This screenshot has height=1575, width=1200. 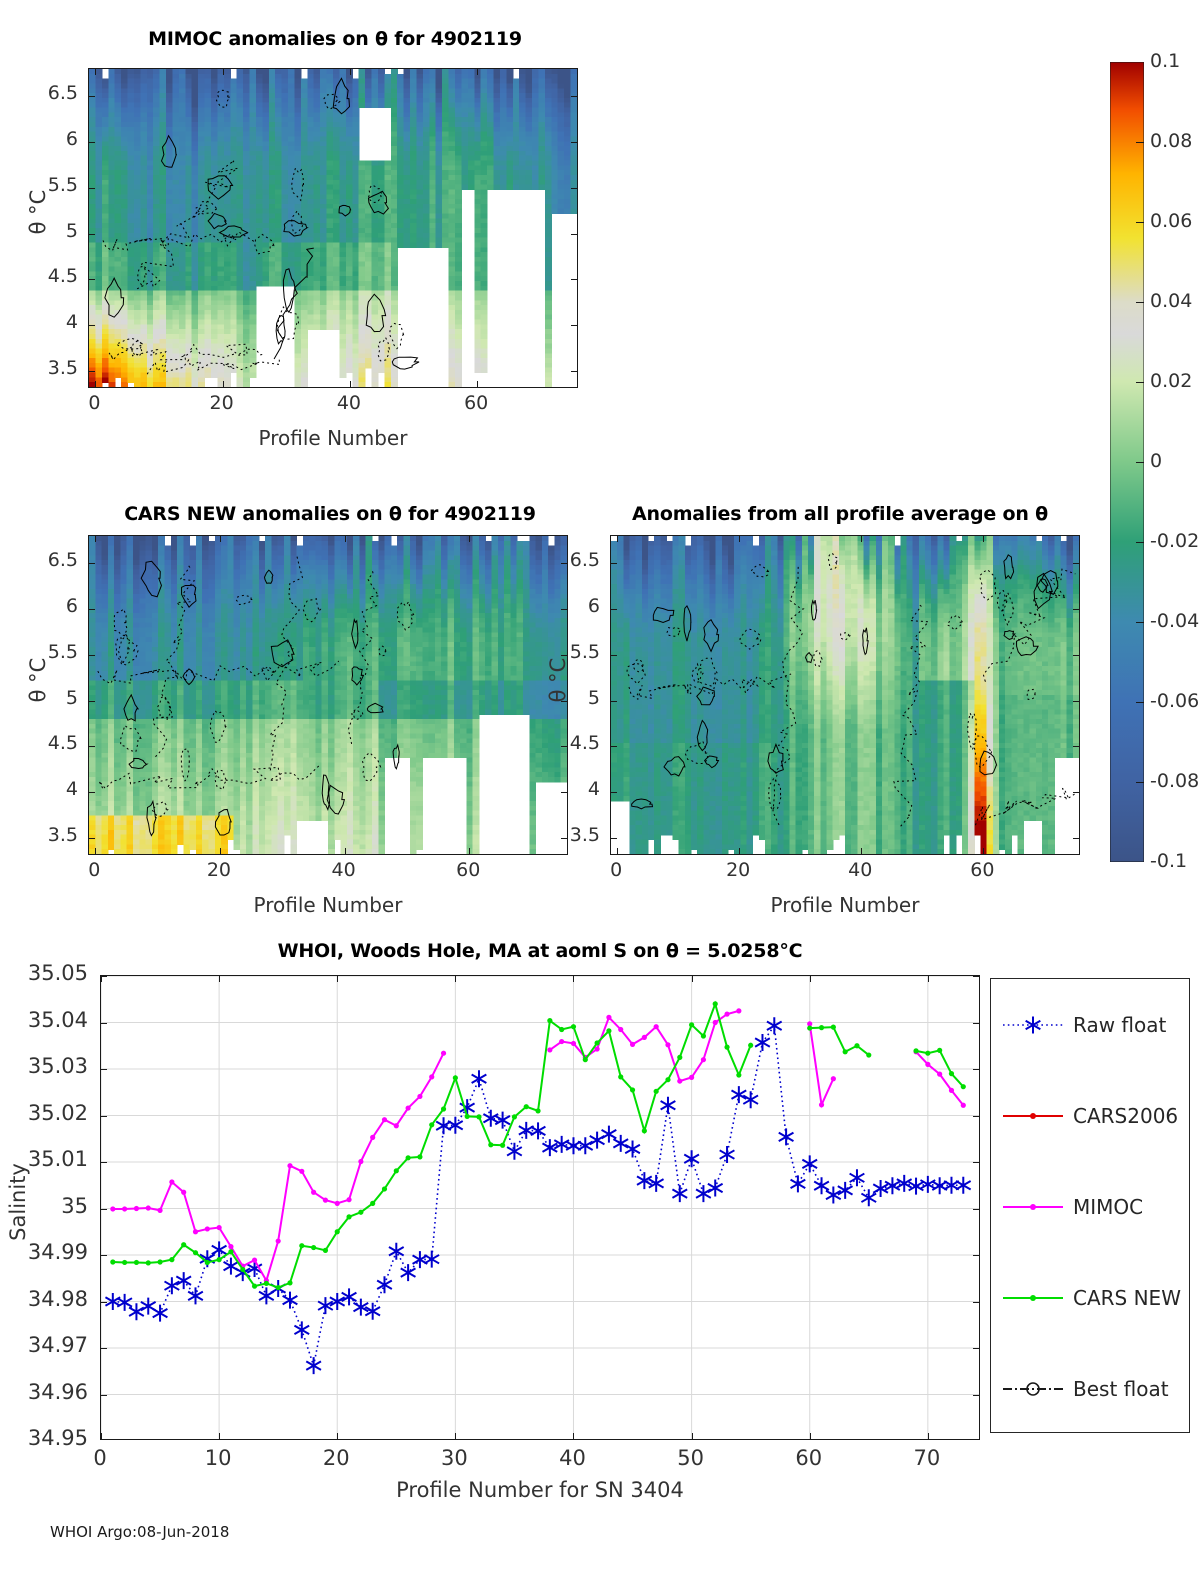 What do you see at coordinates (1156, 461) in the screenshot?
I see `colorbar-tick-label: 0` at bounding box center [1156, 461].